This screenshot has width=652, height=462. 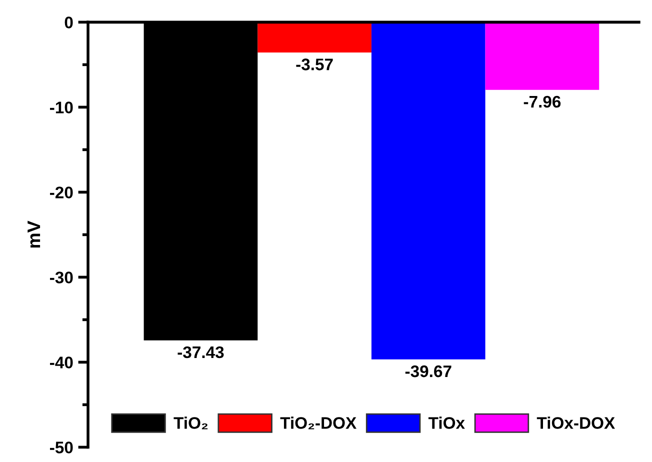 I want to click on y-axis-title: mV, so click(x=34, y=234).